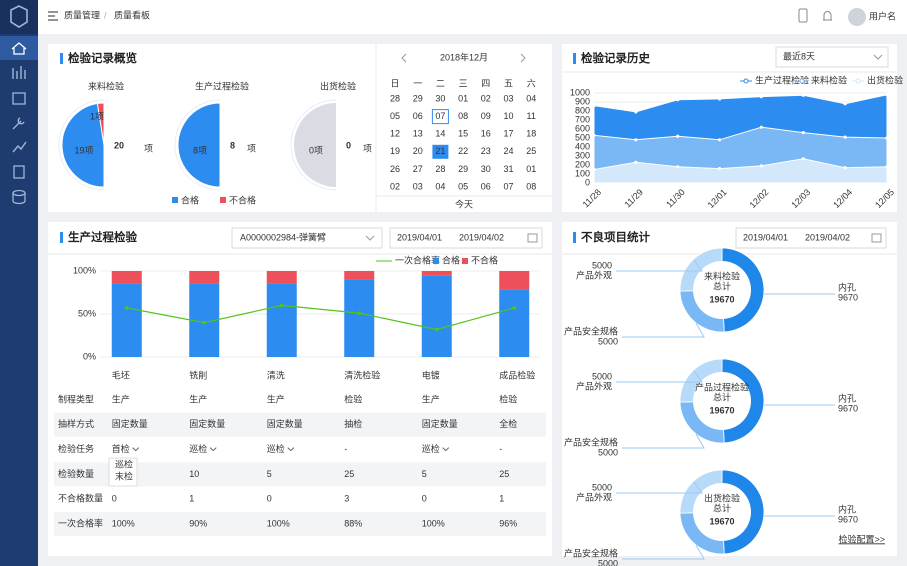 This screenshot has height=566, width=907. I want to click on y-tick-label: 1000, so click(580, 92).